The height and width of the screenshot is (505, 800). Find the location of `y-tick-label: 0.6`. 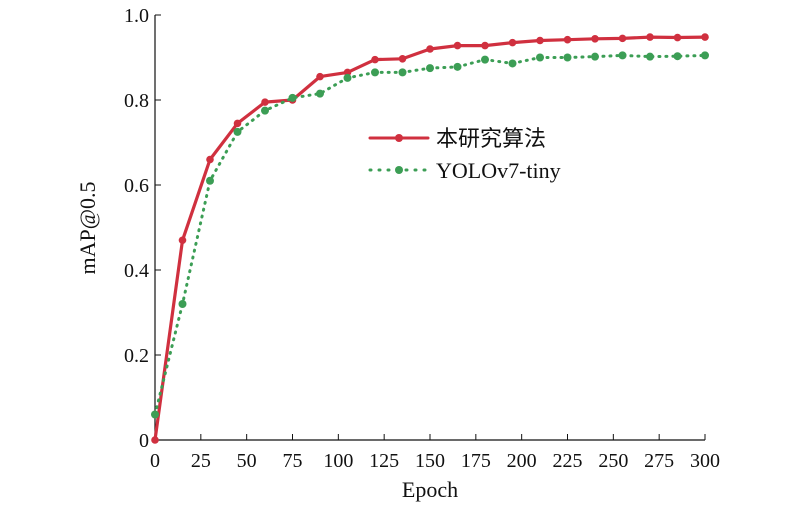

y-tick-label: 0.6 is located at coordinates (136, 186).